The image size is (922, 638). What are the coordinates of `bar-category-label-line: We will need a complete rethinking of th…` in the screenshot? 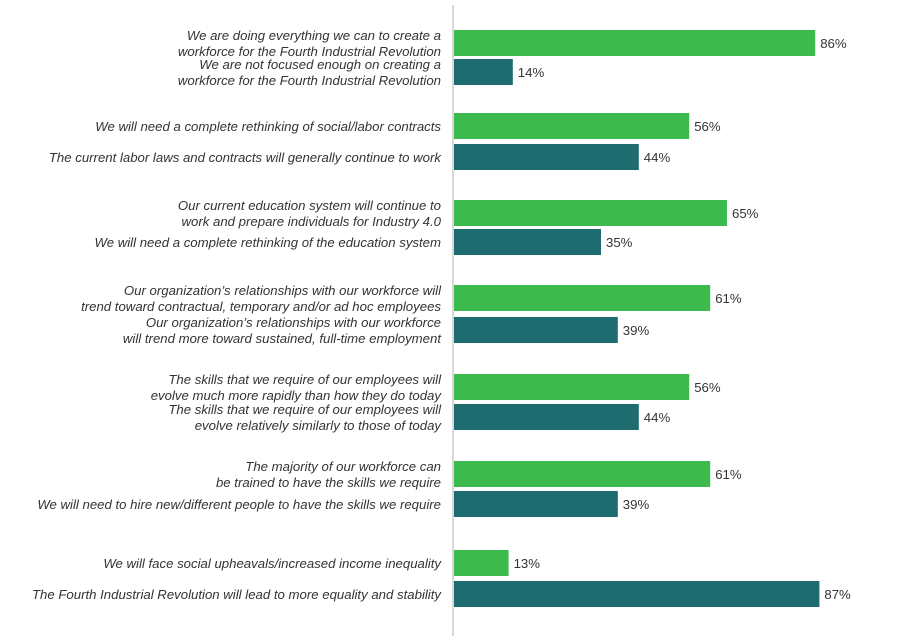 It's located at (268, 242).